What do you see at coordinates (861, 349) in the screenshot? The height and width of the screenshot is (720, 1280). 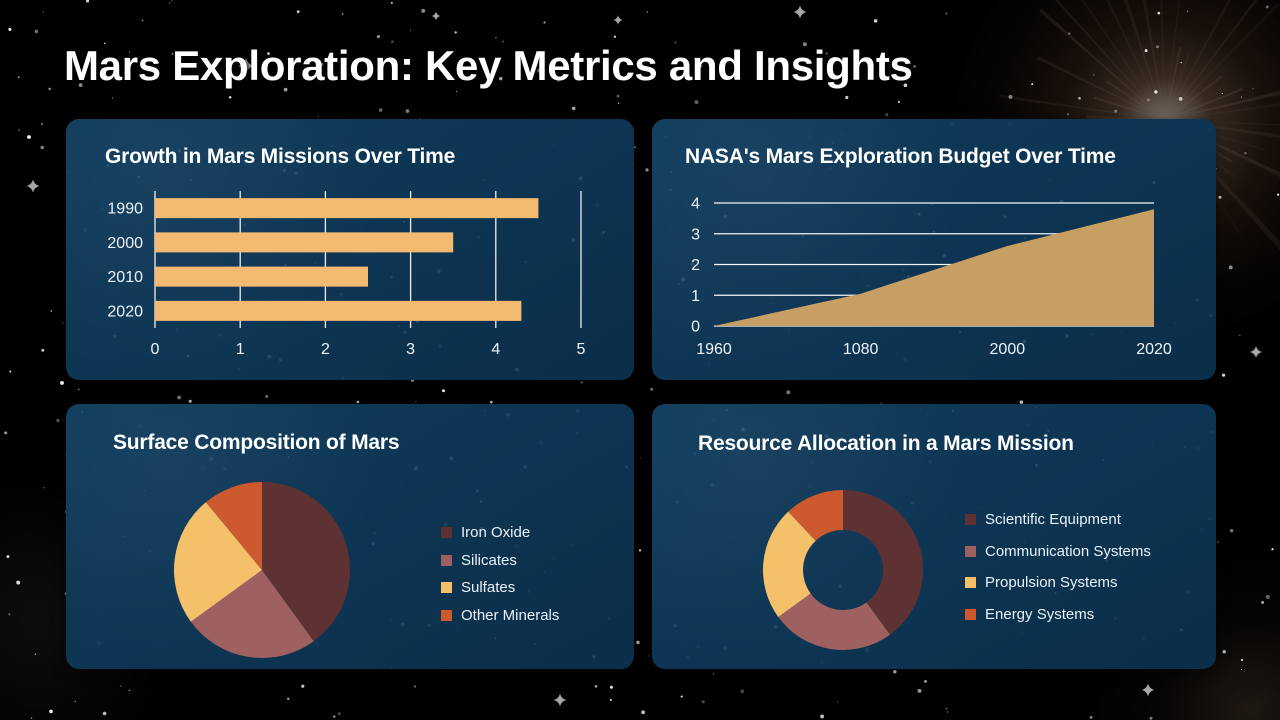 I see `area-x-tick-label: 1080` at bounding box center [861, 349].